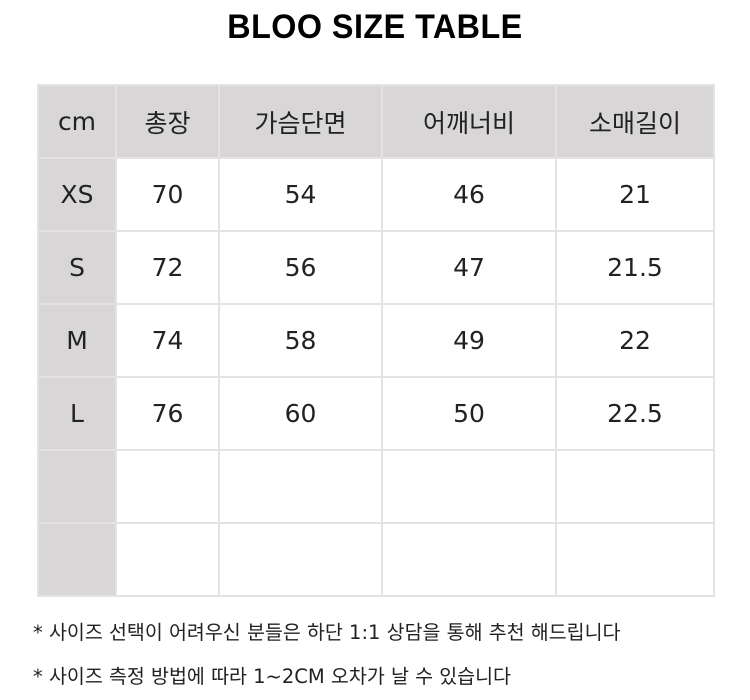 This screenshot has width=750, height=700. Describe the element at coordinates (300, 267) in the screenshot. I see `measurement-cell: 56` at that location.